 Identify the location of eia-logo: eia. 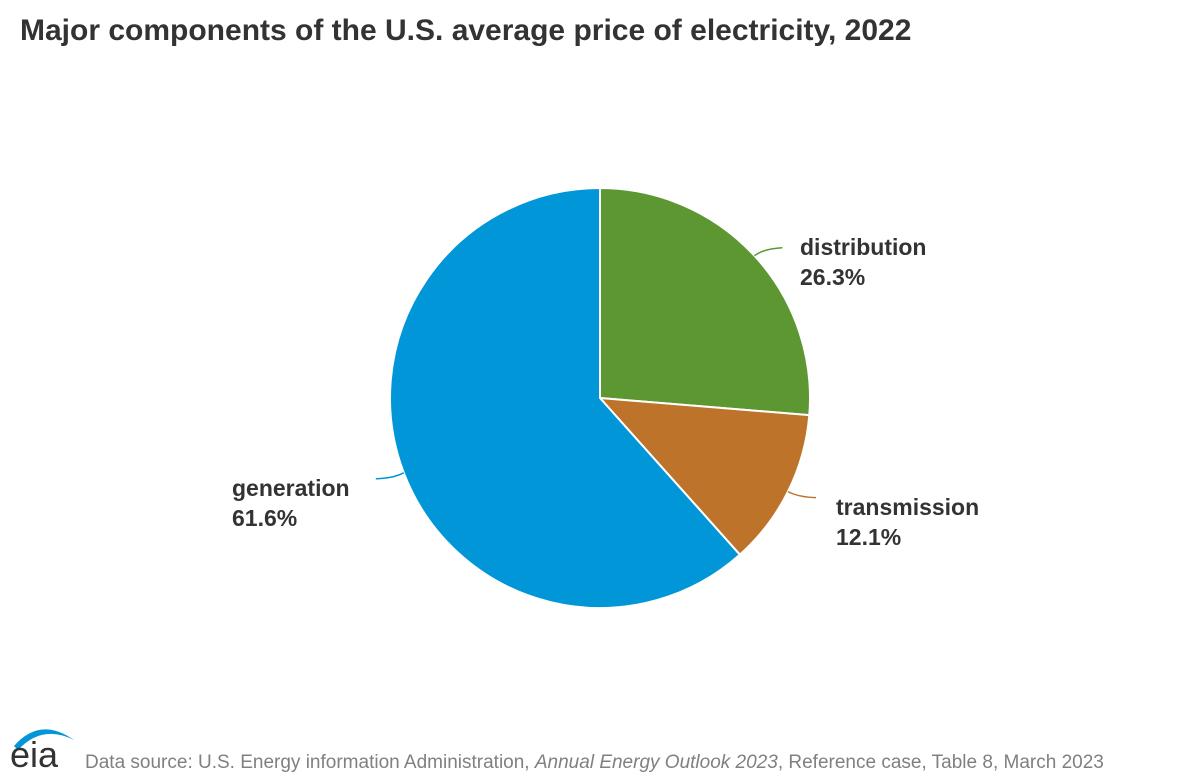
(42, 750).